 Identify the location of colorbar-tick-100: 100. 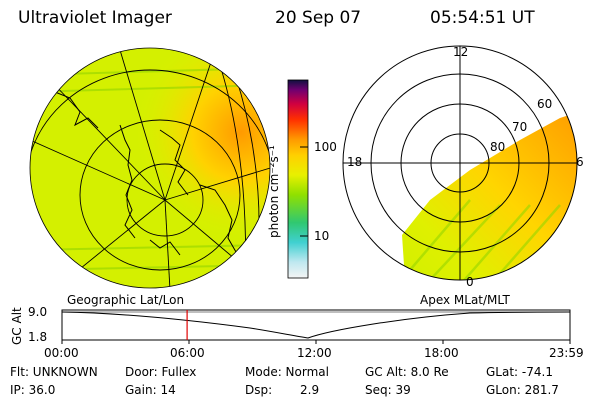
(325, 147).